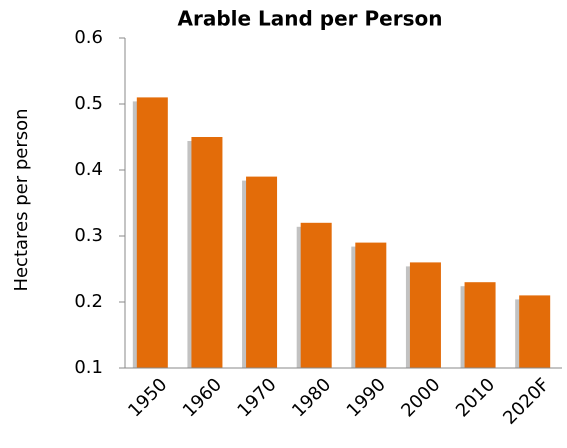 The width and height of the screenshot is (567, 448). I want to click on x-tick-label: 2000, so click(420, 397).